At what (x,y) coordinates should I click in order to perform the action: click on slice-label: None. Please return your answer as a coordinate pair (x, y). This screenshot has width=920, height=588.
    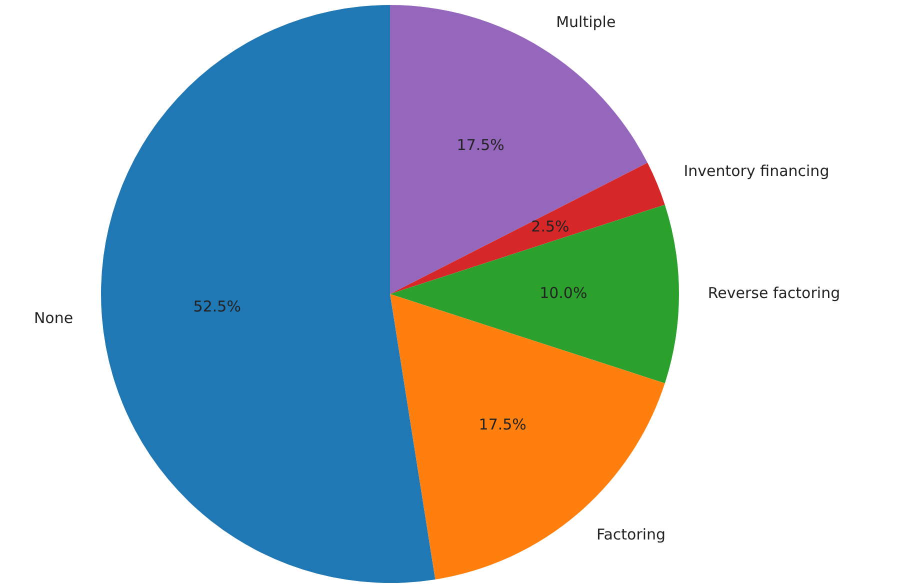
    Looking at the image, I should click on (54, 317).